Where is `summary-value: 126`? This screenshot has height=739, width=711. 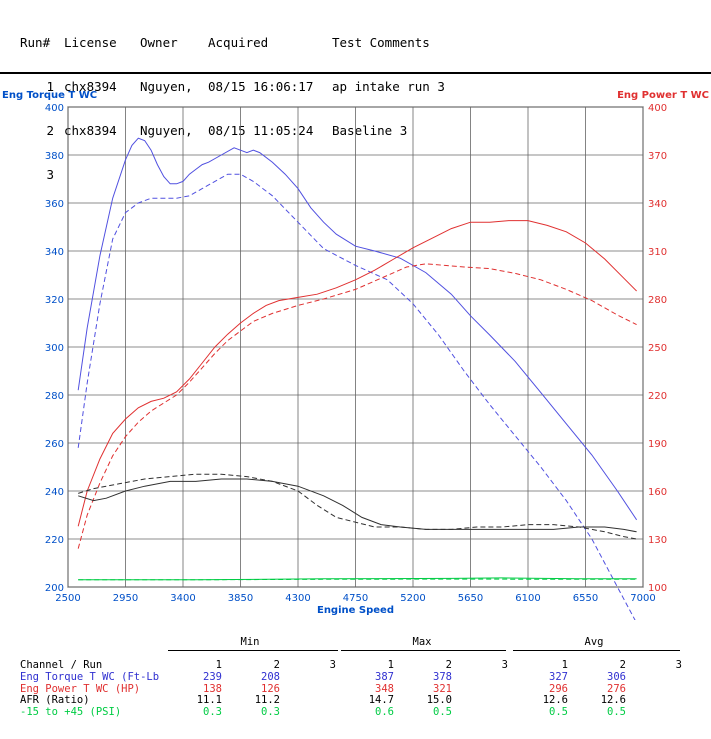
summary-value: 126 is located at coordinates (270, 688).